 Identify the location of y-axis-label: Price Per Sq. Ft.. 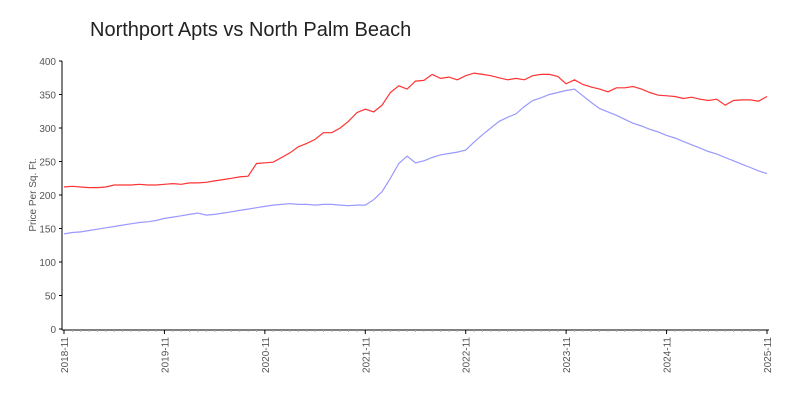
(33, 194).